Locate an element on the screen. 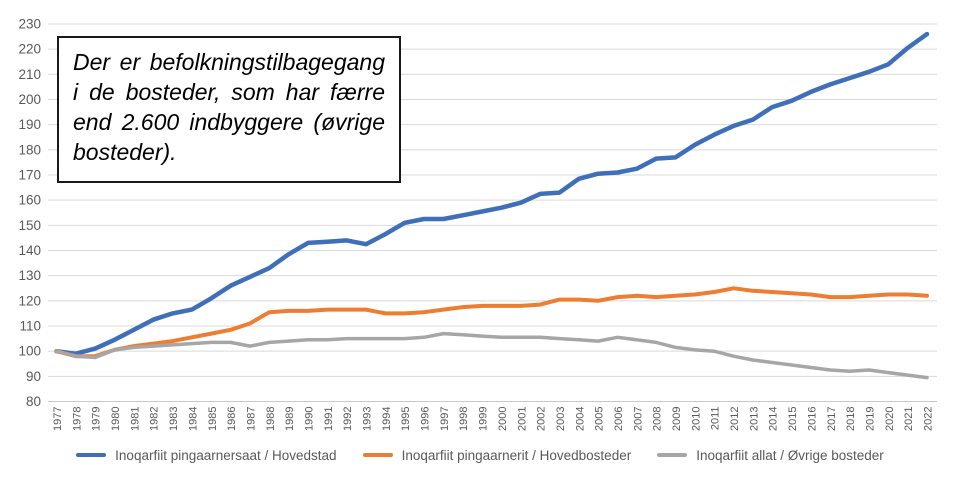 This screenshot has width=960, height=480. annotation-line: i de bosteder, som har færre is located at coordinates (229, 92).